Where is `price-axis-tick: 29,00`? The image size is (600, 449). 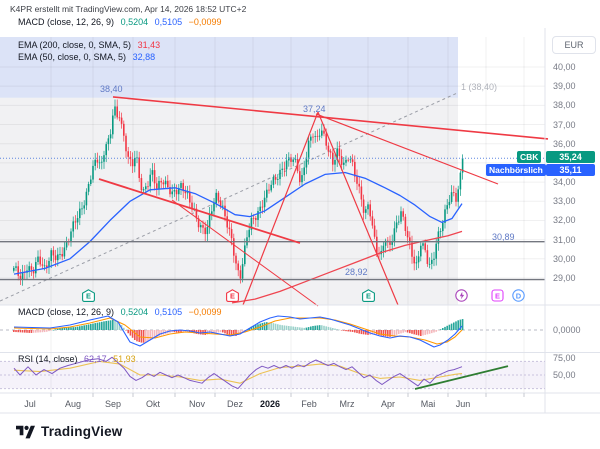
price-axis-tick: 29,00 is located at coordinates (564, 277).